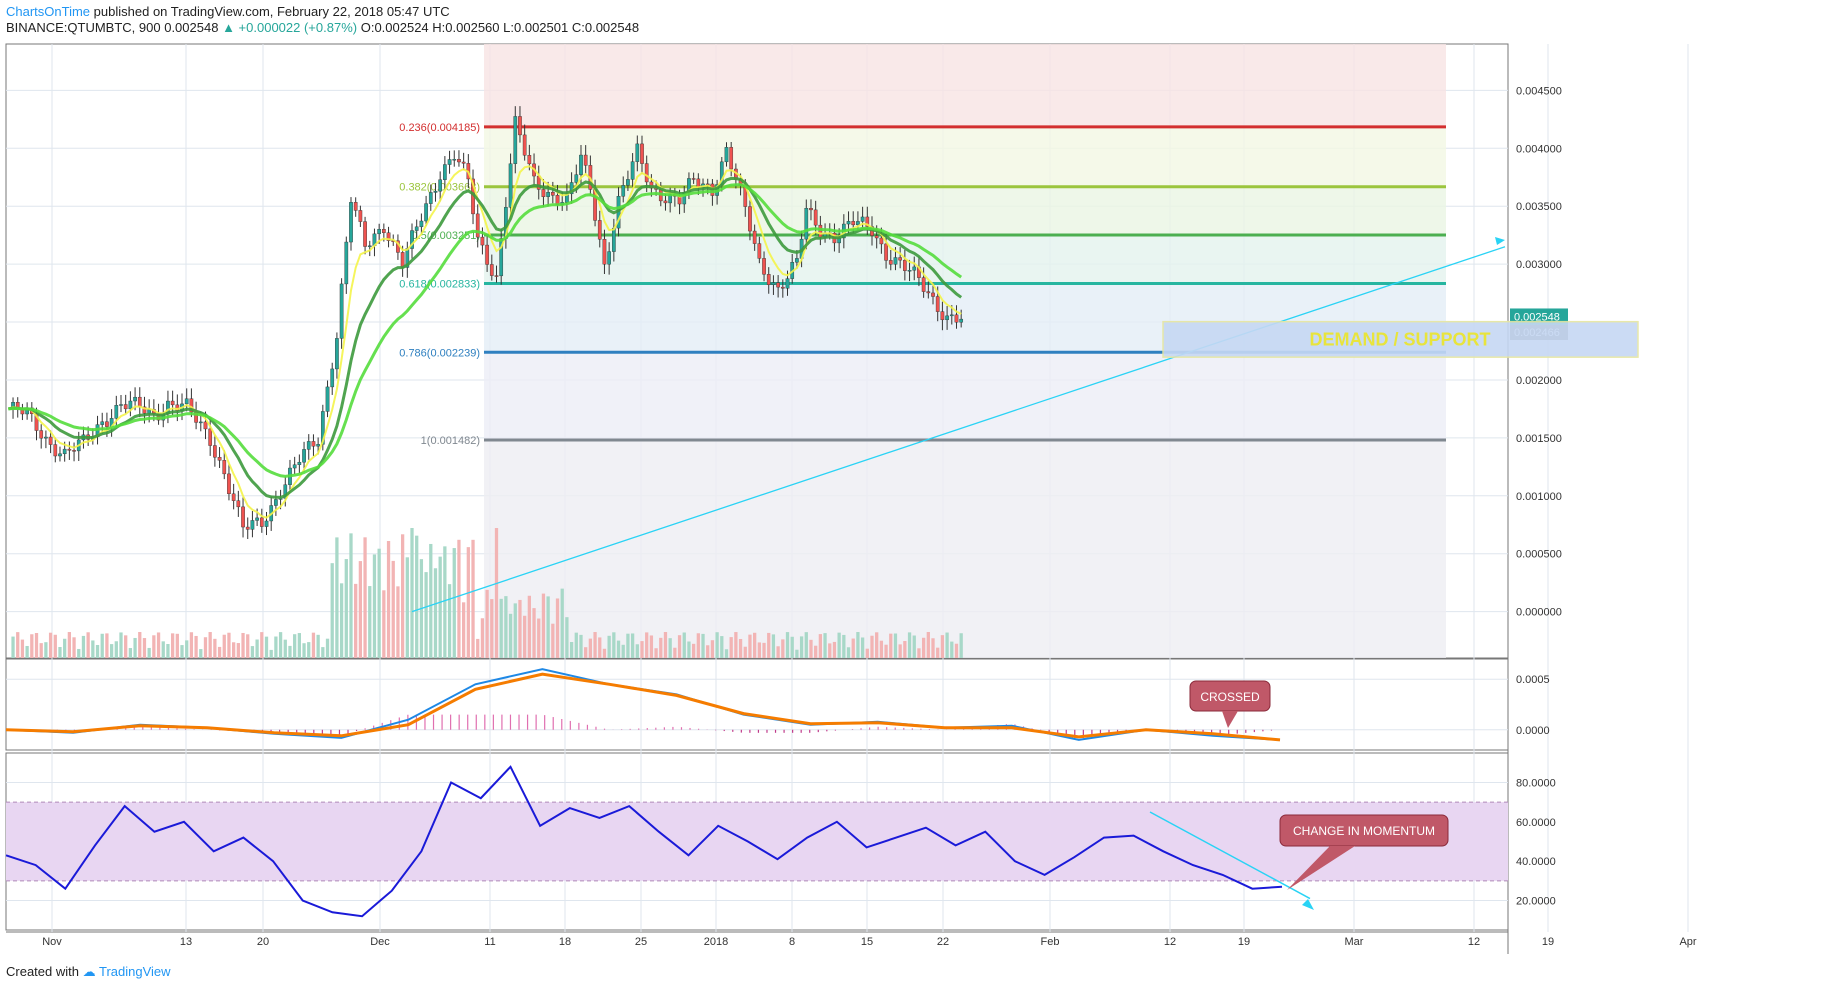  What do you see at coordinates (487, 593) in the screenshot?
I see `volume-bars` at bounding box center [487, 593].